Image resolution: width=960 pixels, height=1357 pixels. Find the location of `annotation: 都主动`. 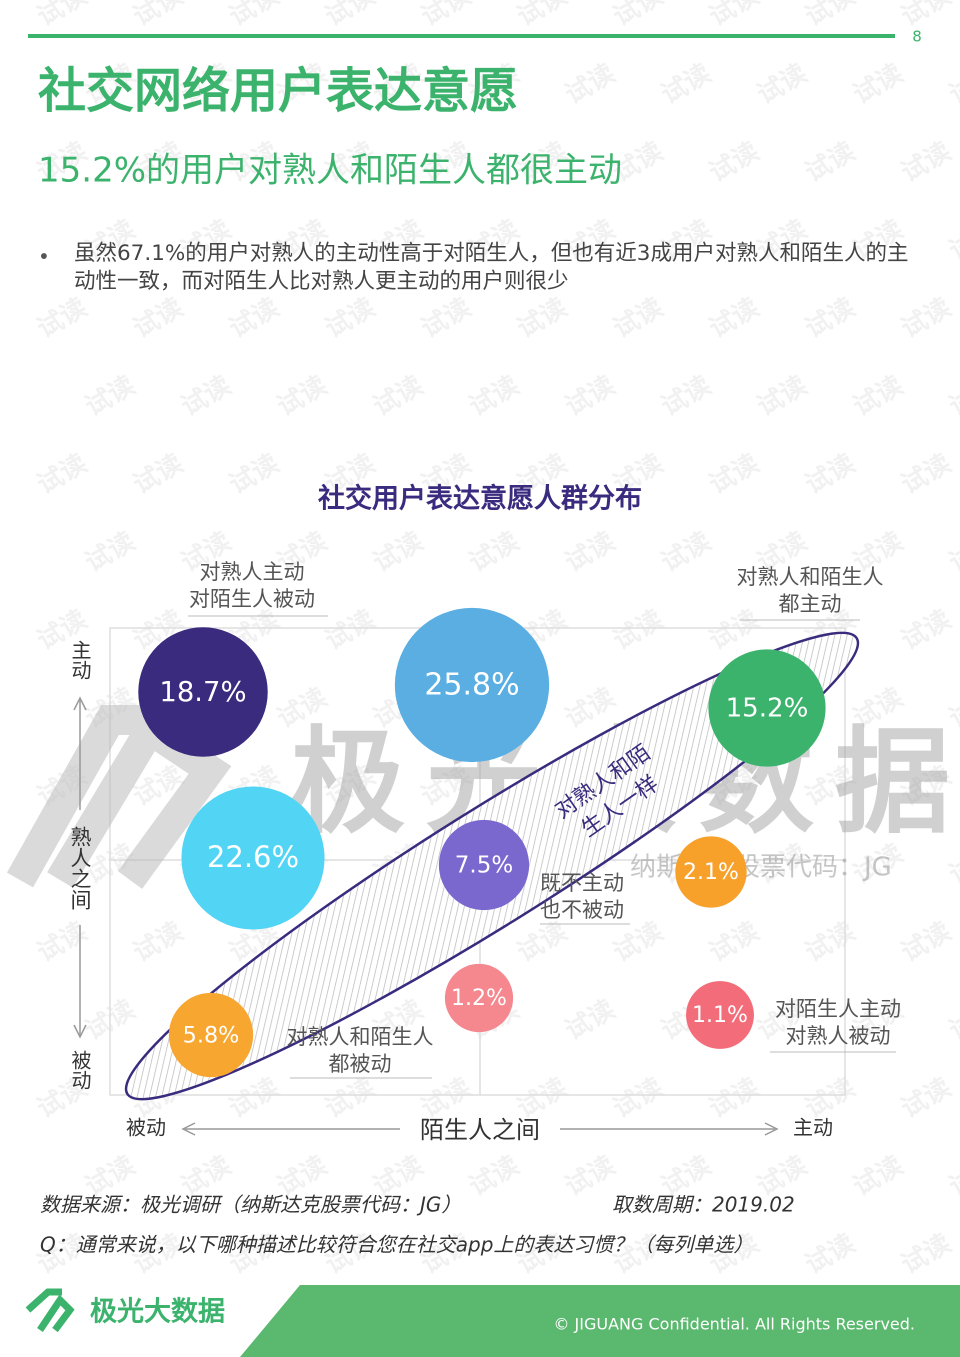

annotation: 都主动 is located at coordinates (810, 604).